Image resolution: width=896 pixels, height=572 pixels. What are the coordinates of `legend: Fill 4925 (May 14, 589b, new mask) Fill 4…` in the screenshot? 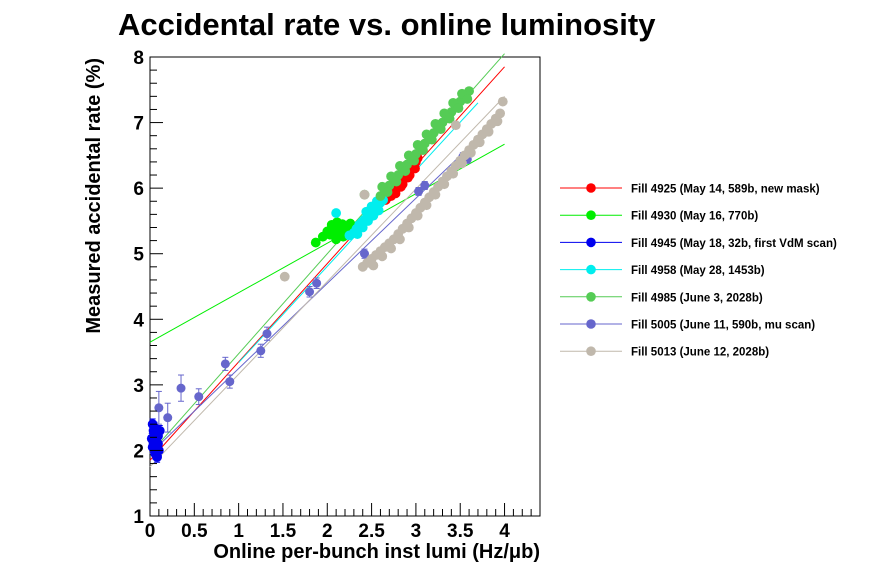 It's located at (698, 271).